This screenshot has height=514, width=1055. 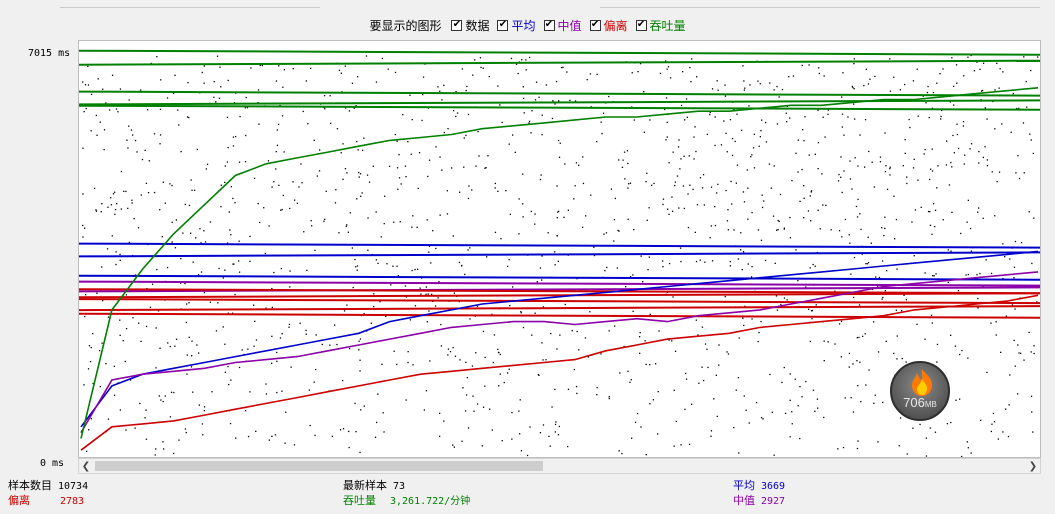 What do you see at coordinates (608, 25) in the screenshot?
I see `legend-item-deviation: ✔ 偏离` at bounding box center [608, 25].